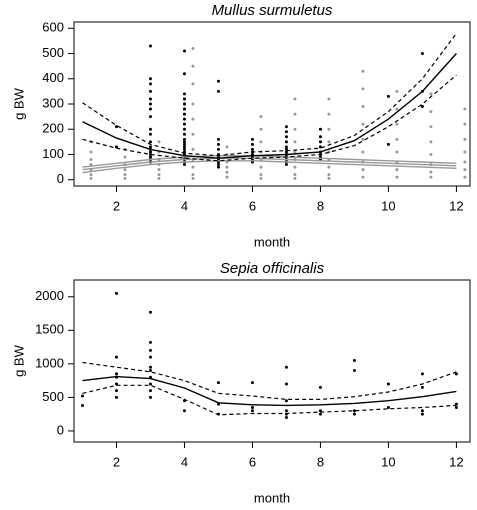 The width and height of the screenshot is (477, 510). Describe the element at coordinates (184, 205) in the screenshot. I see `x-tick-label: 4` at that location.